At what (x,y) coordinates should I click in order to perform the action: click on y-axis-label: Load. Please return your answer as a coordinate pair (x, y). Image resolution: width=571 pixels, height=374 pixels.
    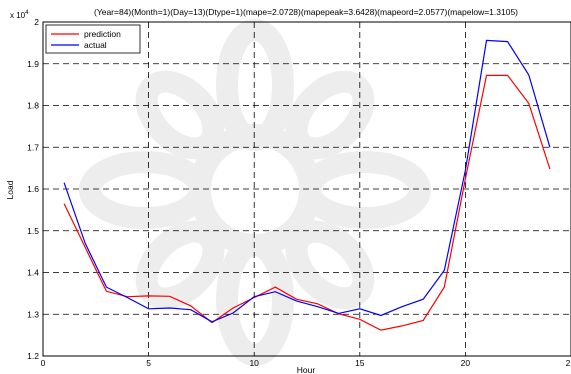
    Looking at the image, I should click on (10, 189).